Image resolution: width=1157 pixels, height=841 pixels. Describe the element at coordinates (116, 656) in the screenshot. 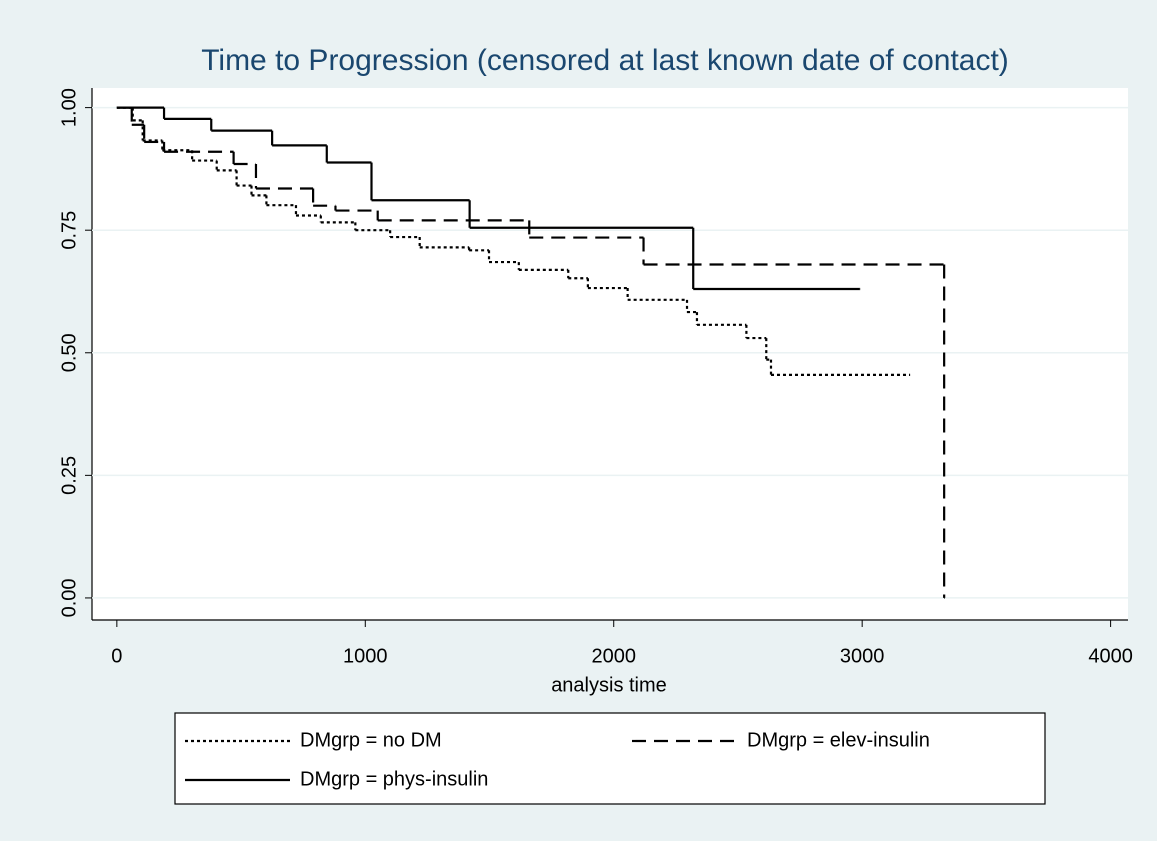

I see `x-tick-label: 0` at that location.